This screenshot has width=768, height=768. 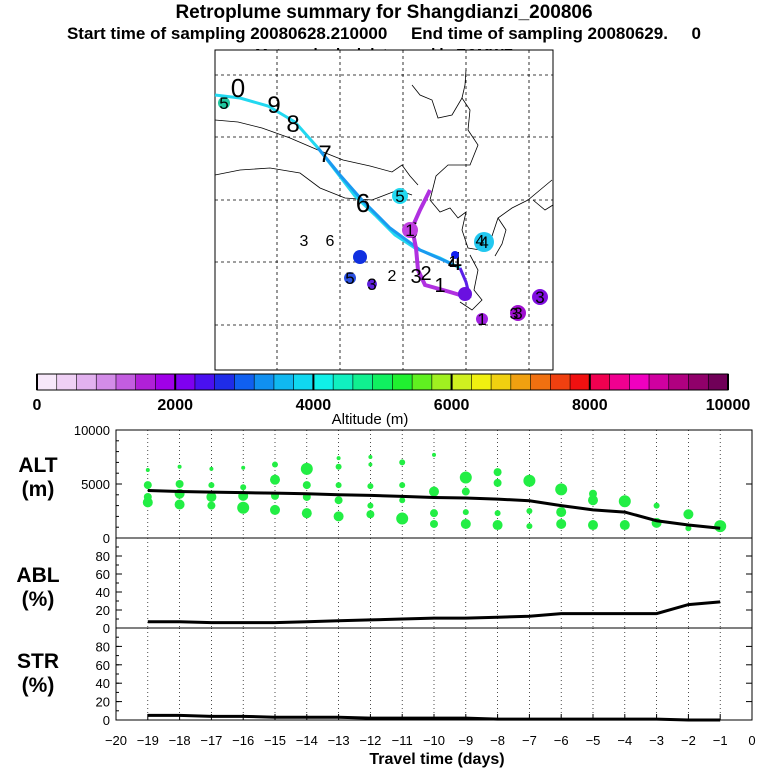 I want to click on x-tick-label: −5, so click(x=593, y=740).